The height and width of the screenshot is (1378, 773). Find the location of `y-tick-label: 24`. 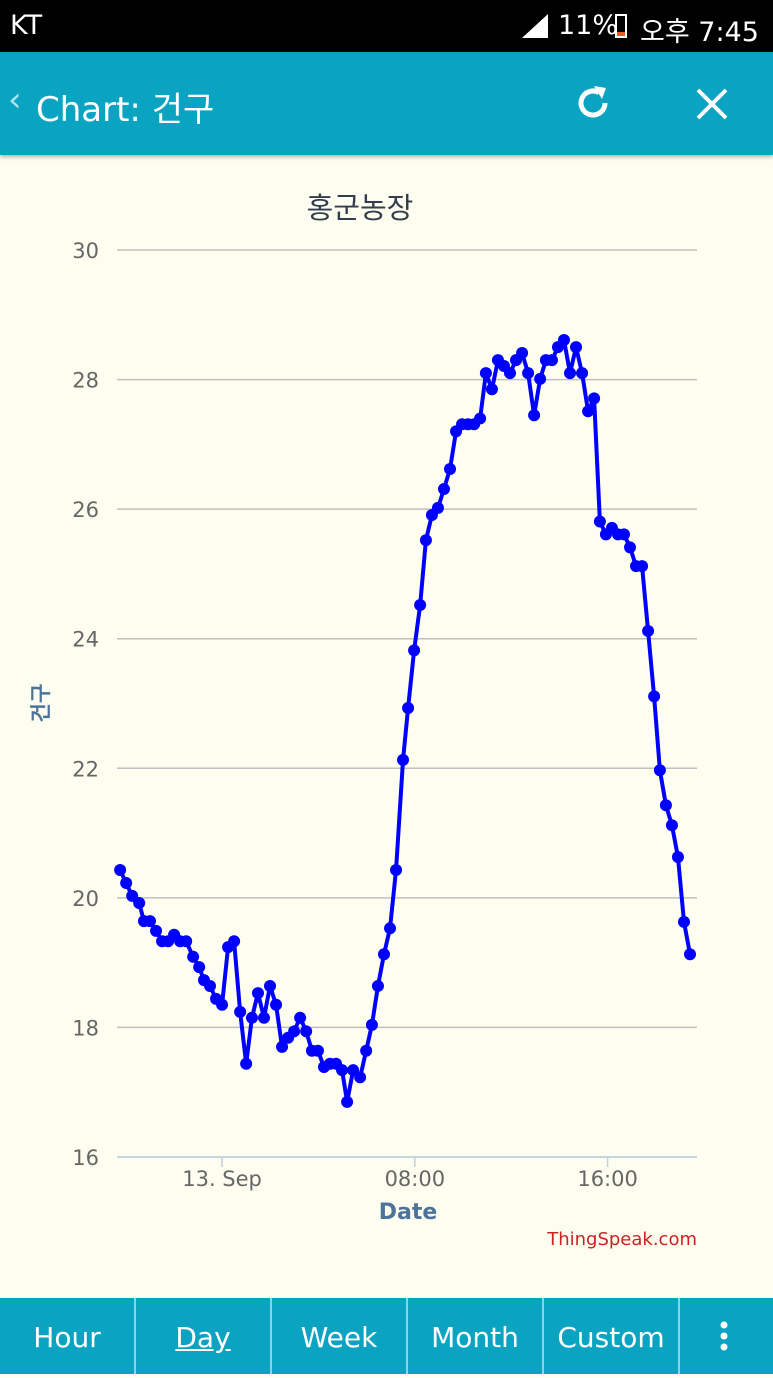

y-tick-label: 24 is located at coordinates (85, 640).